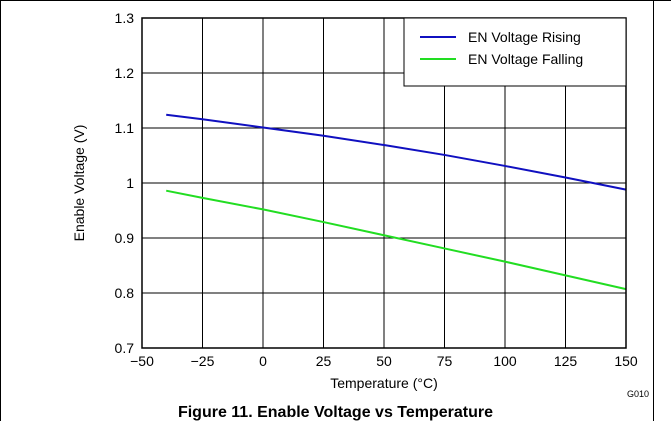 This screenshot has width=671, height=426. I want to click on legend-box, so click(515, 52).